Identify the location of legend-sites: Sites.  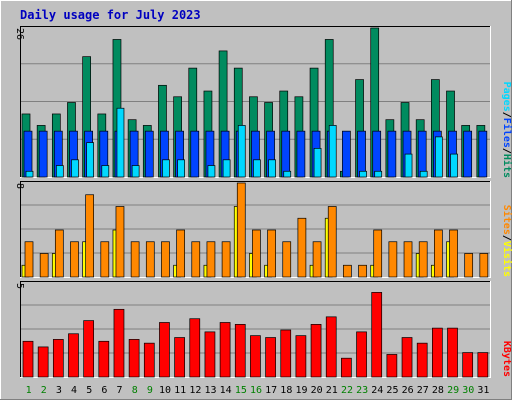
(506, 220).